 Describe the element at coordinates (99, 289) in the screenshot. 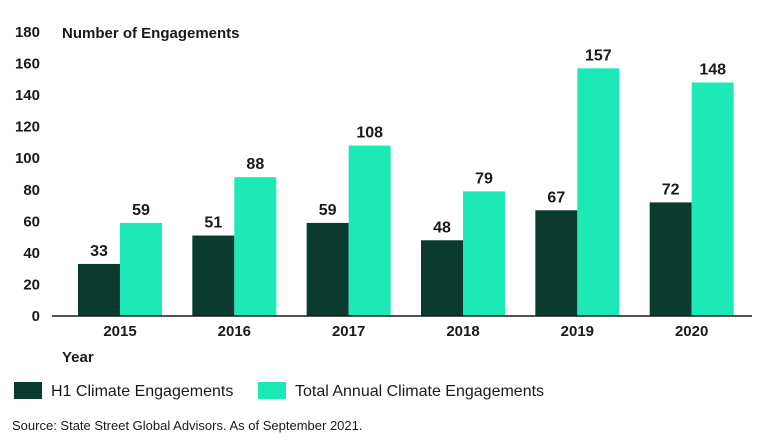

I see `bar-h1-2015` at that location.